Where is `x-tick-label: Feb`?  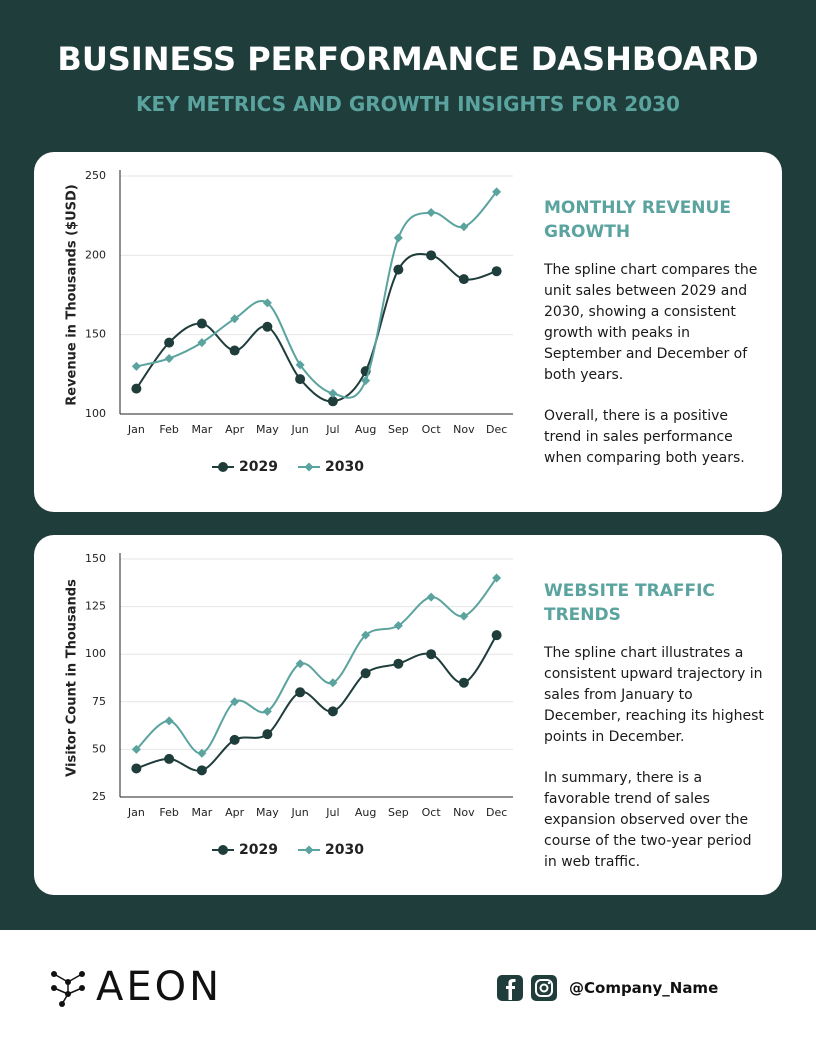 x-tick-label: Feb is located at coordinates (168, 429).